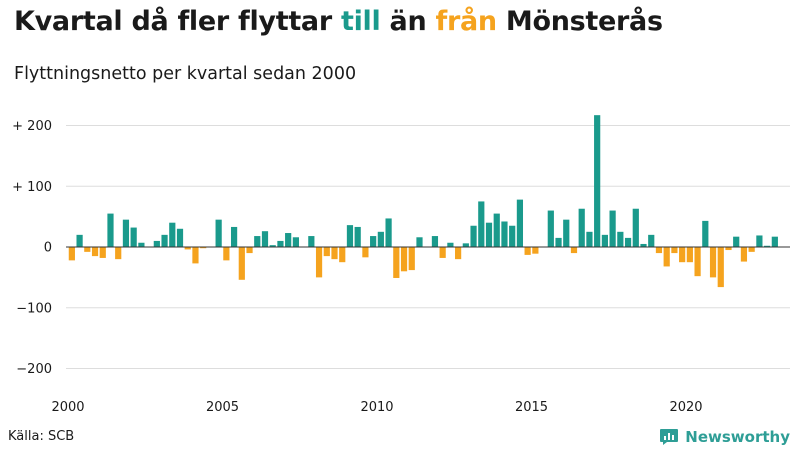 Image resolution: width=800 pixels, height=450 pixels. Describe the element at coordinates (579, 21) in the screenshot. I see `title-part2: Mönsterås` at that location.